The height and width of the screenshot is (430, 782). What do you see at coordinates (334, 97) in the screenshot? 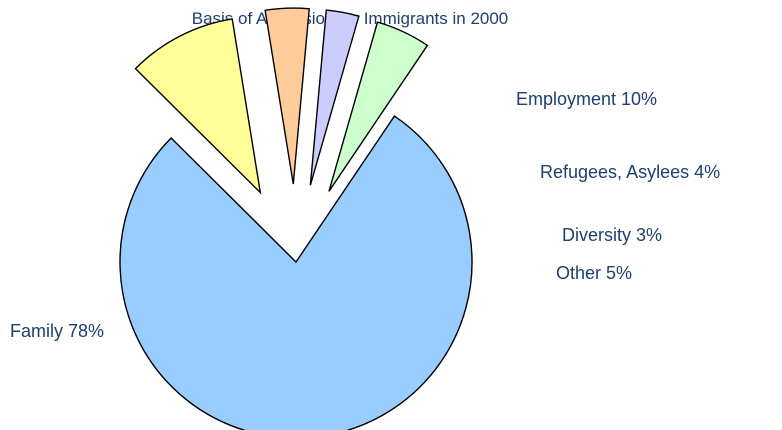
I see `slice-diversity` at bounding box center [334, 97].